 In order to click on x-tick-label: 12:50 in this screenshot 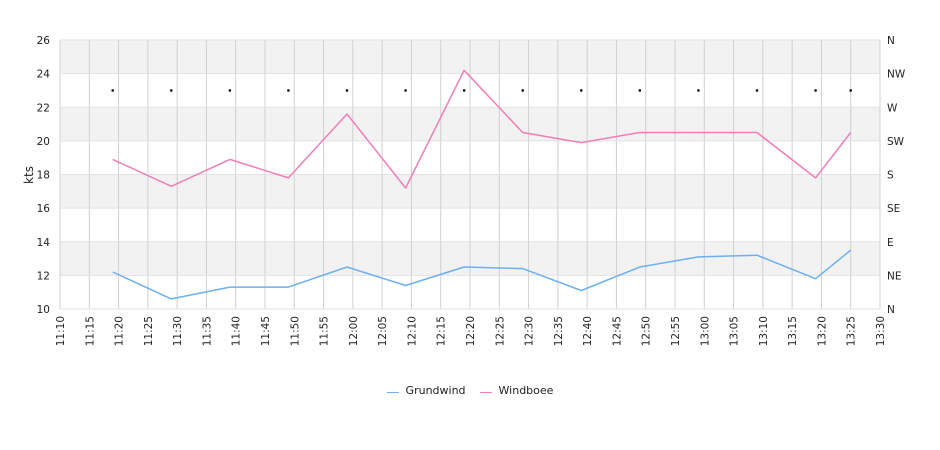, I will do `click(647, 331)`.